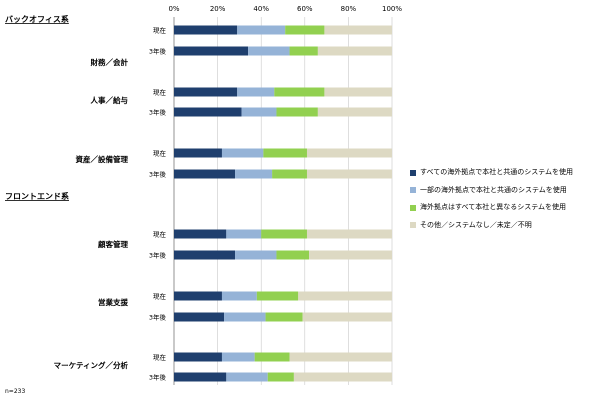 This screenshot has height=400, width=610. I want to click on group-label: マーケティング／分析, so click(91, 365).